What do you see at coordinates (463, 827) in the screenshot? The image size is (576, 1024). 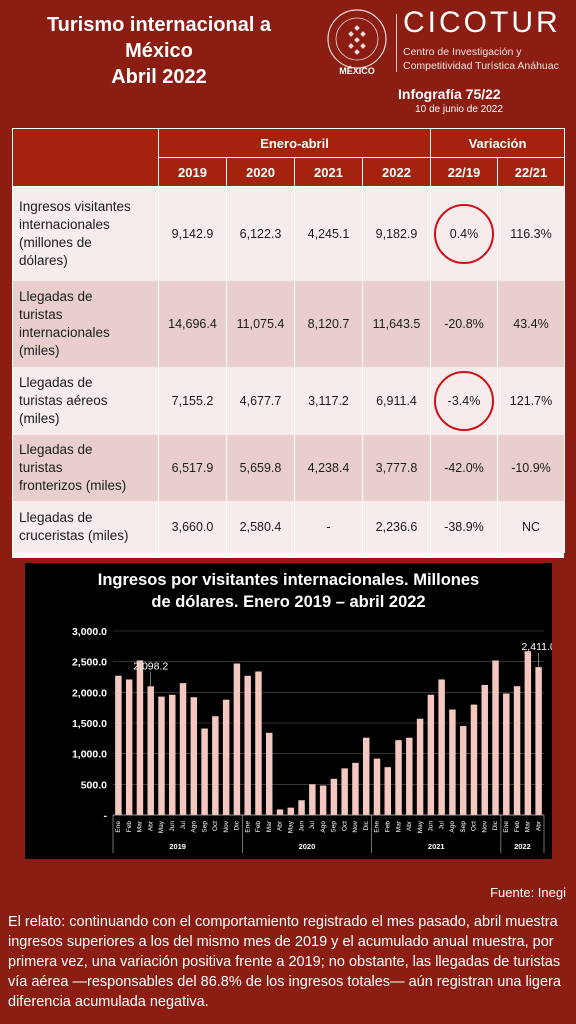 I see `x-tick-label: Sep` at bounding box center [463, 827].